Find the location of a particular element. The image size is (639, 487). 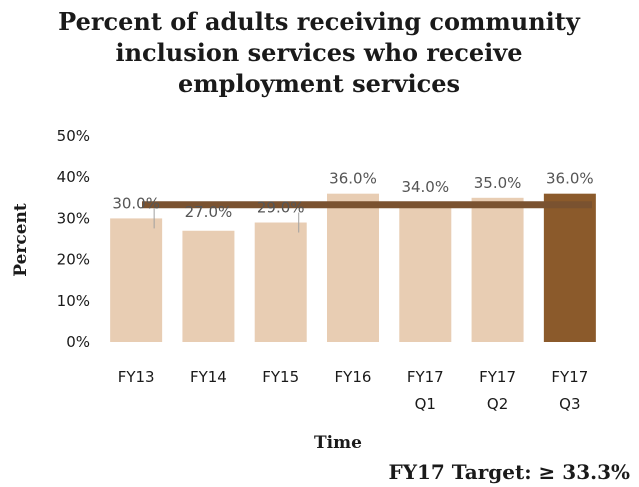

y-tick-label: 10% is located at coordinates (73, 301).